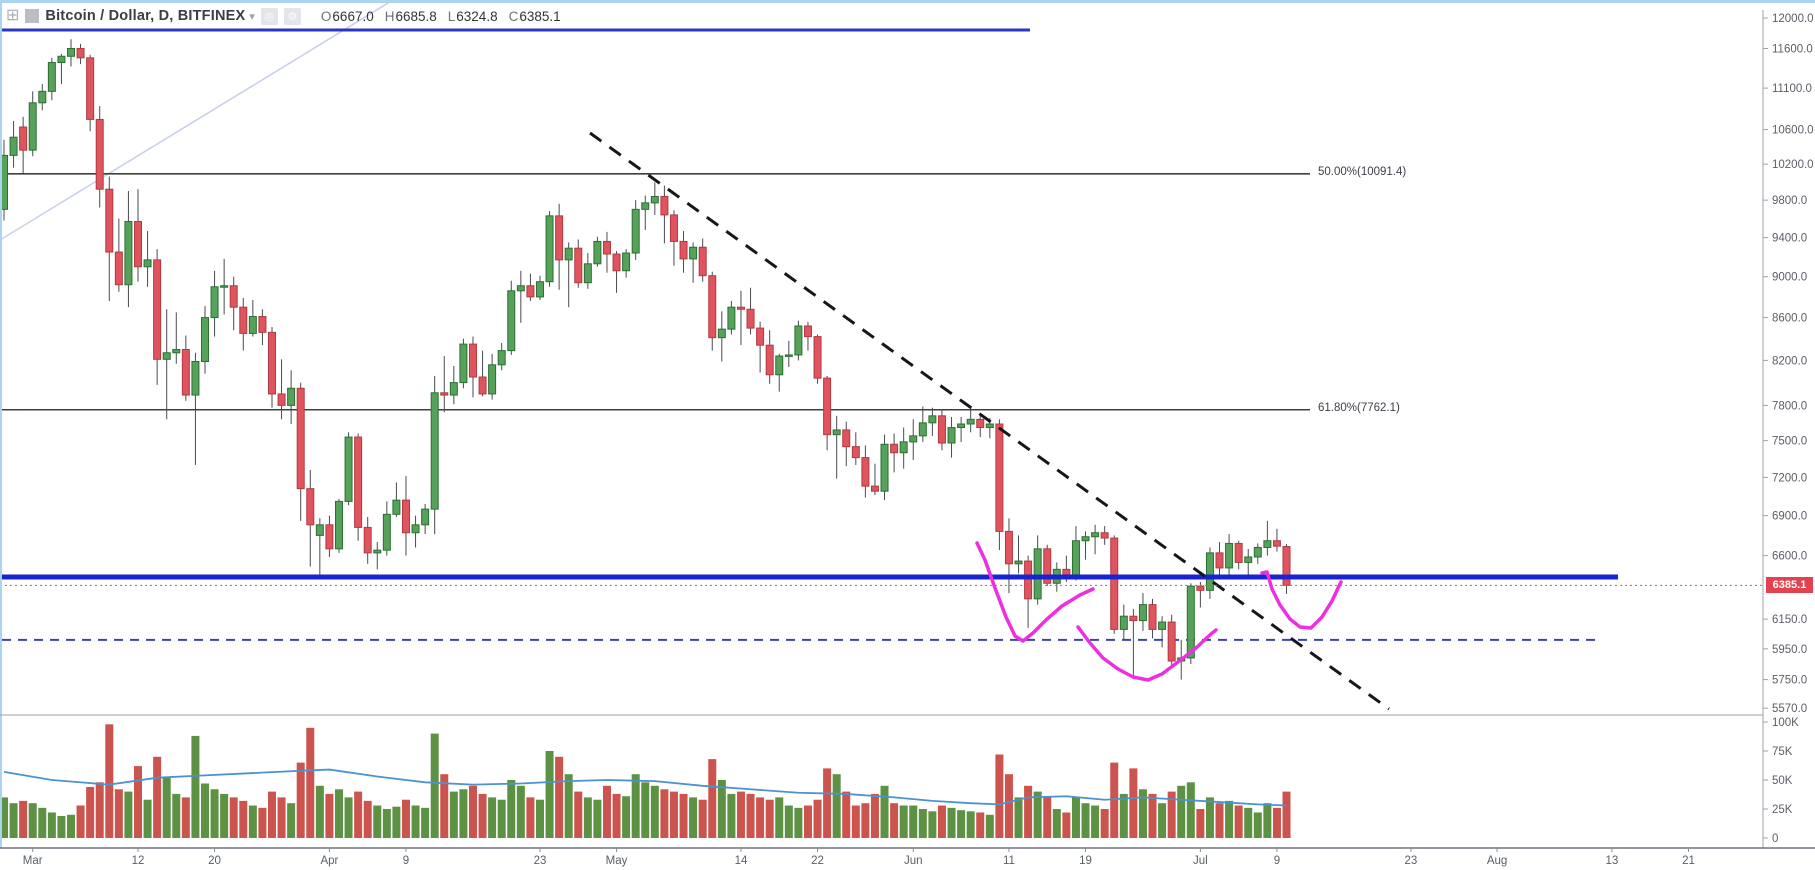 This screenshot has width=1815, height=870. Describe the element at coordinates (138, 861) in the screenshot. I see `time-tick-label: 12` at that location.